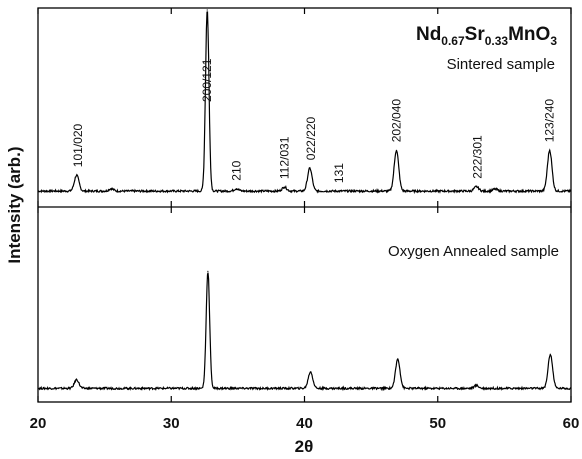  Describe the element at coordinates (304, 446) in the screenshot. I see `x-axis-title: 2θ` at that location.